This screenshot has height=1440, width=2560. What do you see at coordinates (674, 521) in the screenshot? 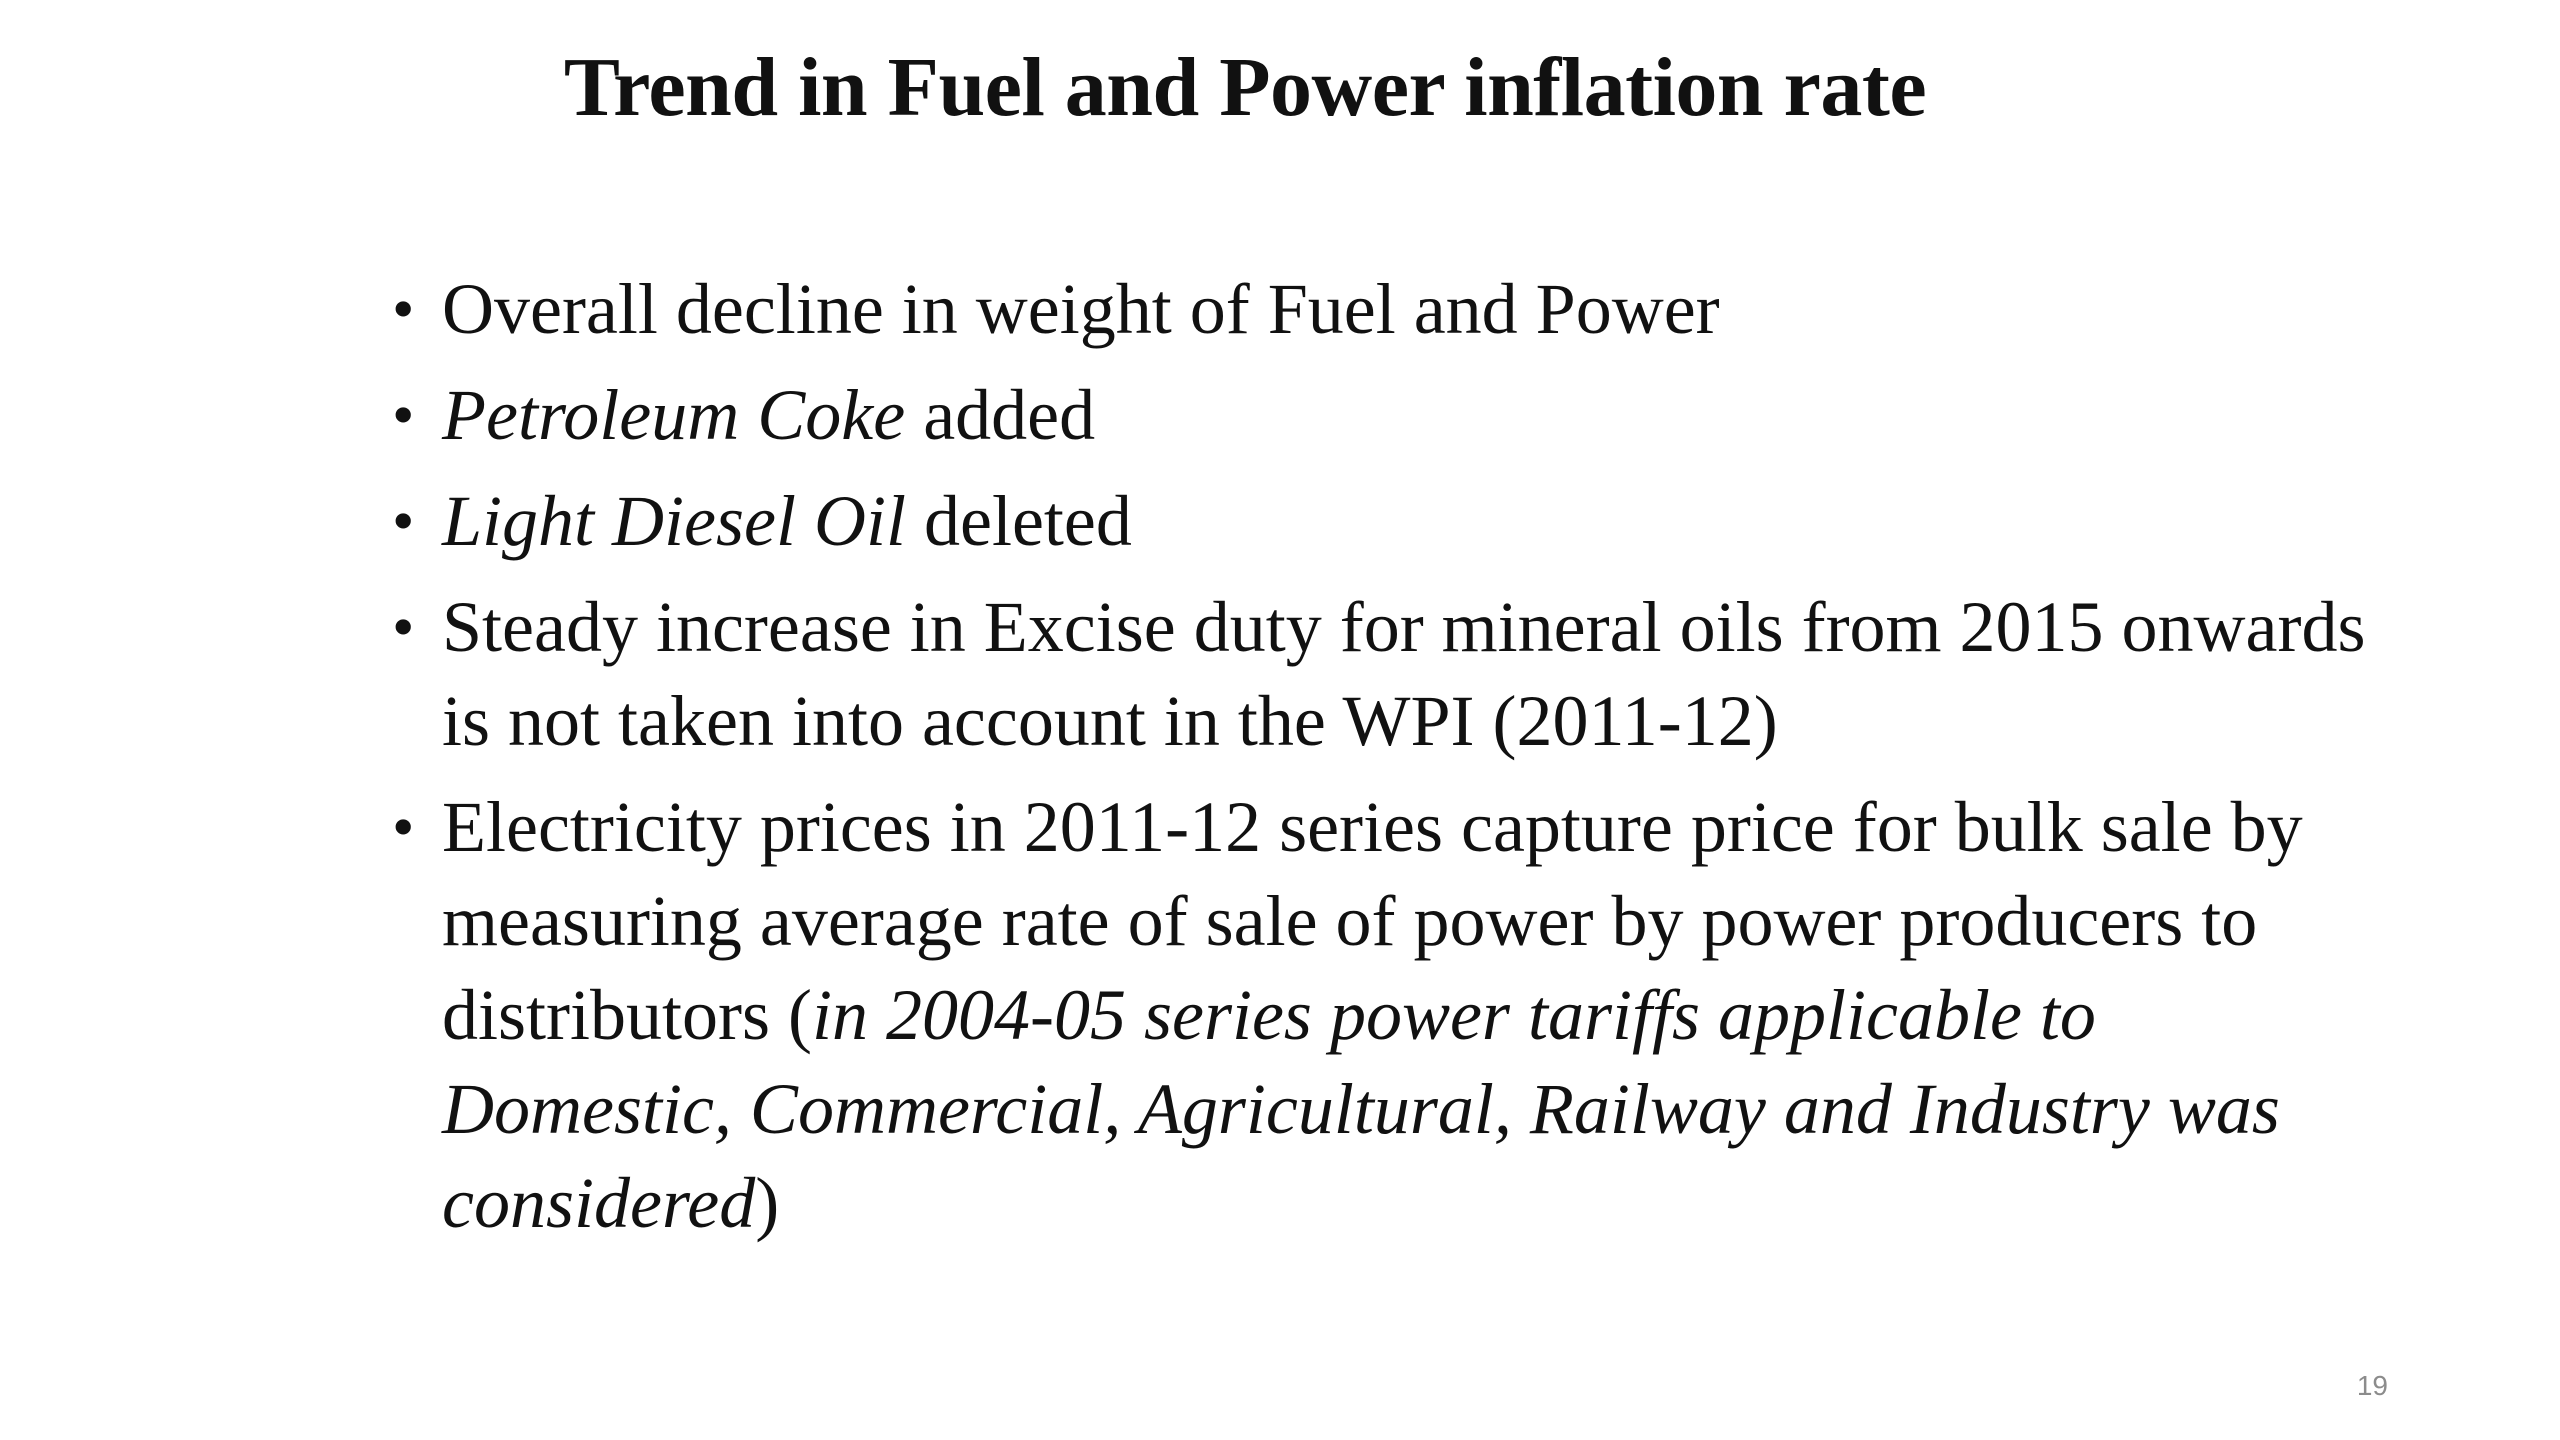
I see `bullet-text-italic: Light Diesel Oil` at bounding box center [674, 521].